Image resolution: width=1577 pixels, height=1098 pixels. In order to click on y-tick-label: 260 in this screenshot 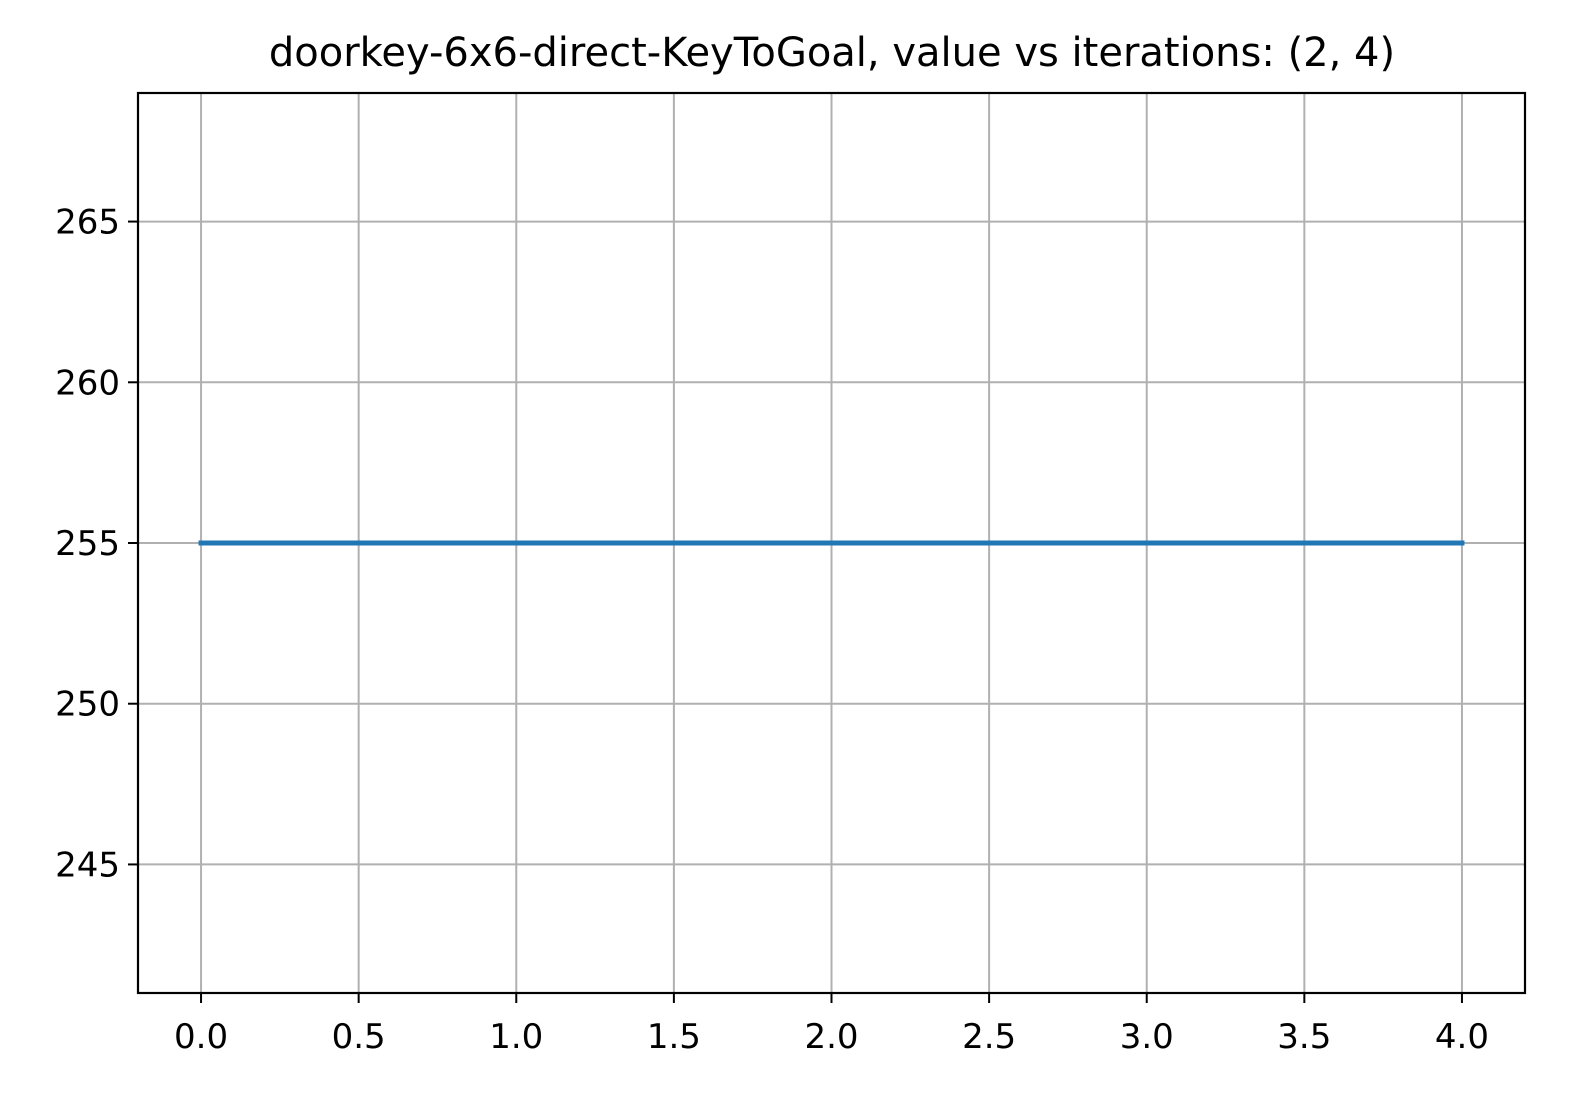, I will do `click(87, 383)`.